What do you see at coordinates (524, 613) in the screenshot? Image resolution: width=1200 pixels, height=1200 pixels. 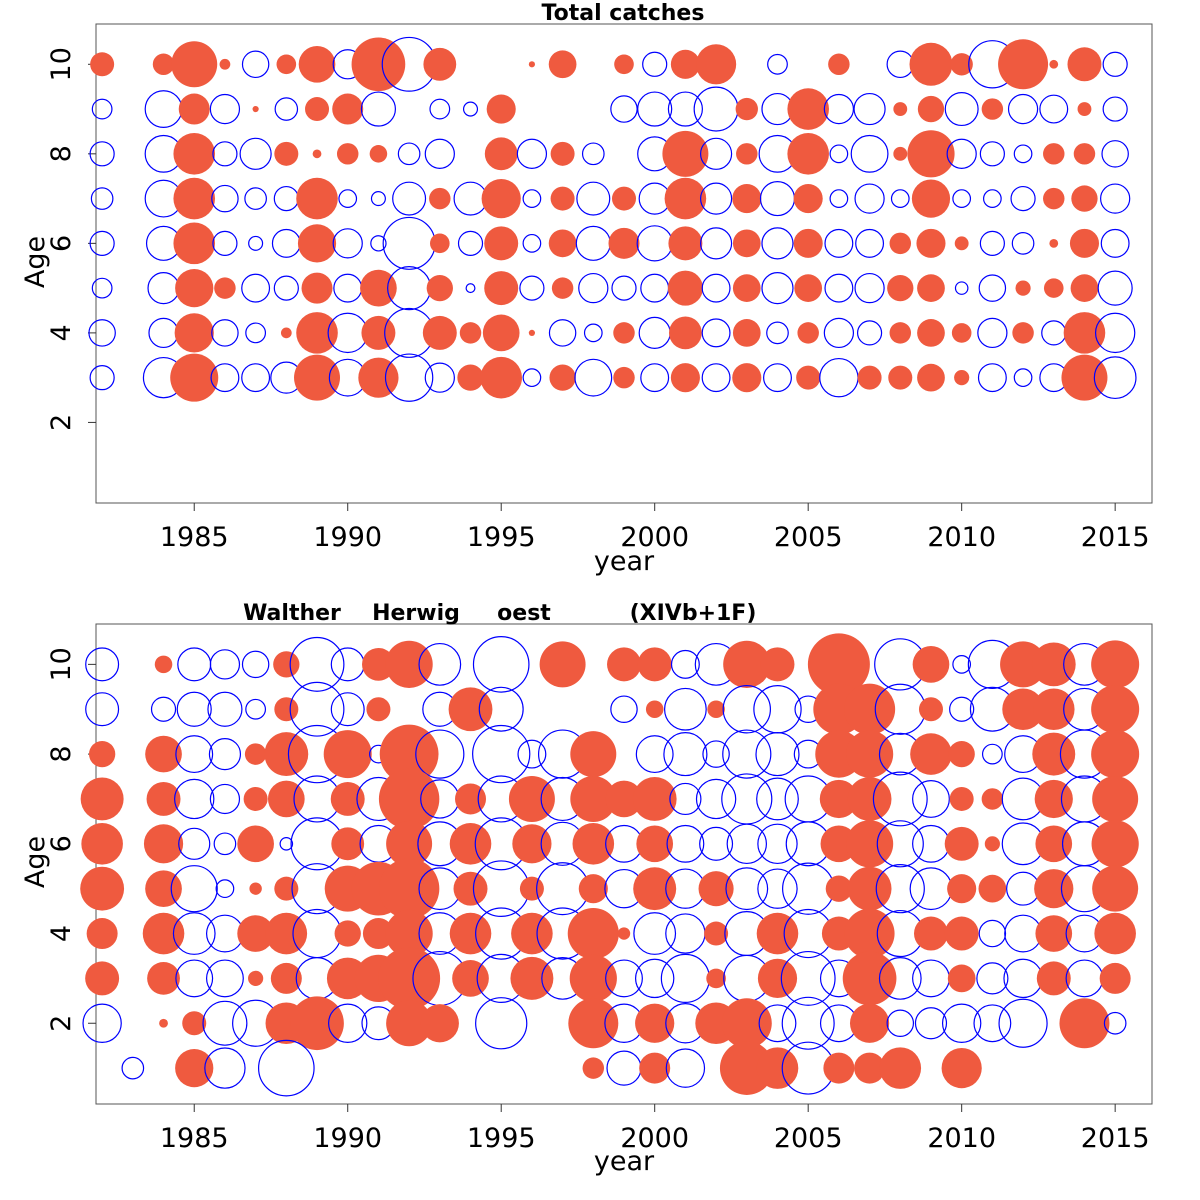 I see `chart-title-word: oest` at bounding box center [524, 613].